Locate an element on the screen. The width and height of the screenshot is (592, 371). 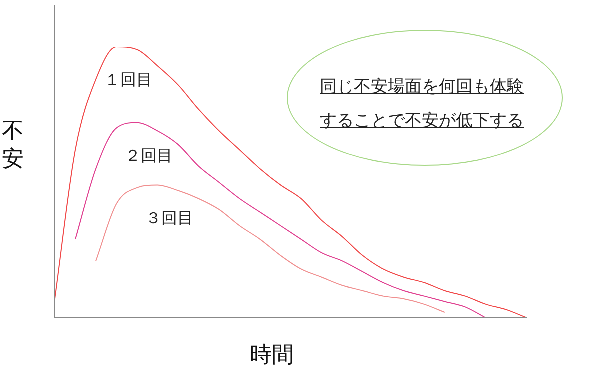
x-axis-title: 時間 is located at coordinates (272, 356).